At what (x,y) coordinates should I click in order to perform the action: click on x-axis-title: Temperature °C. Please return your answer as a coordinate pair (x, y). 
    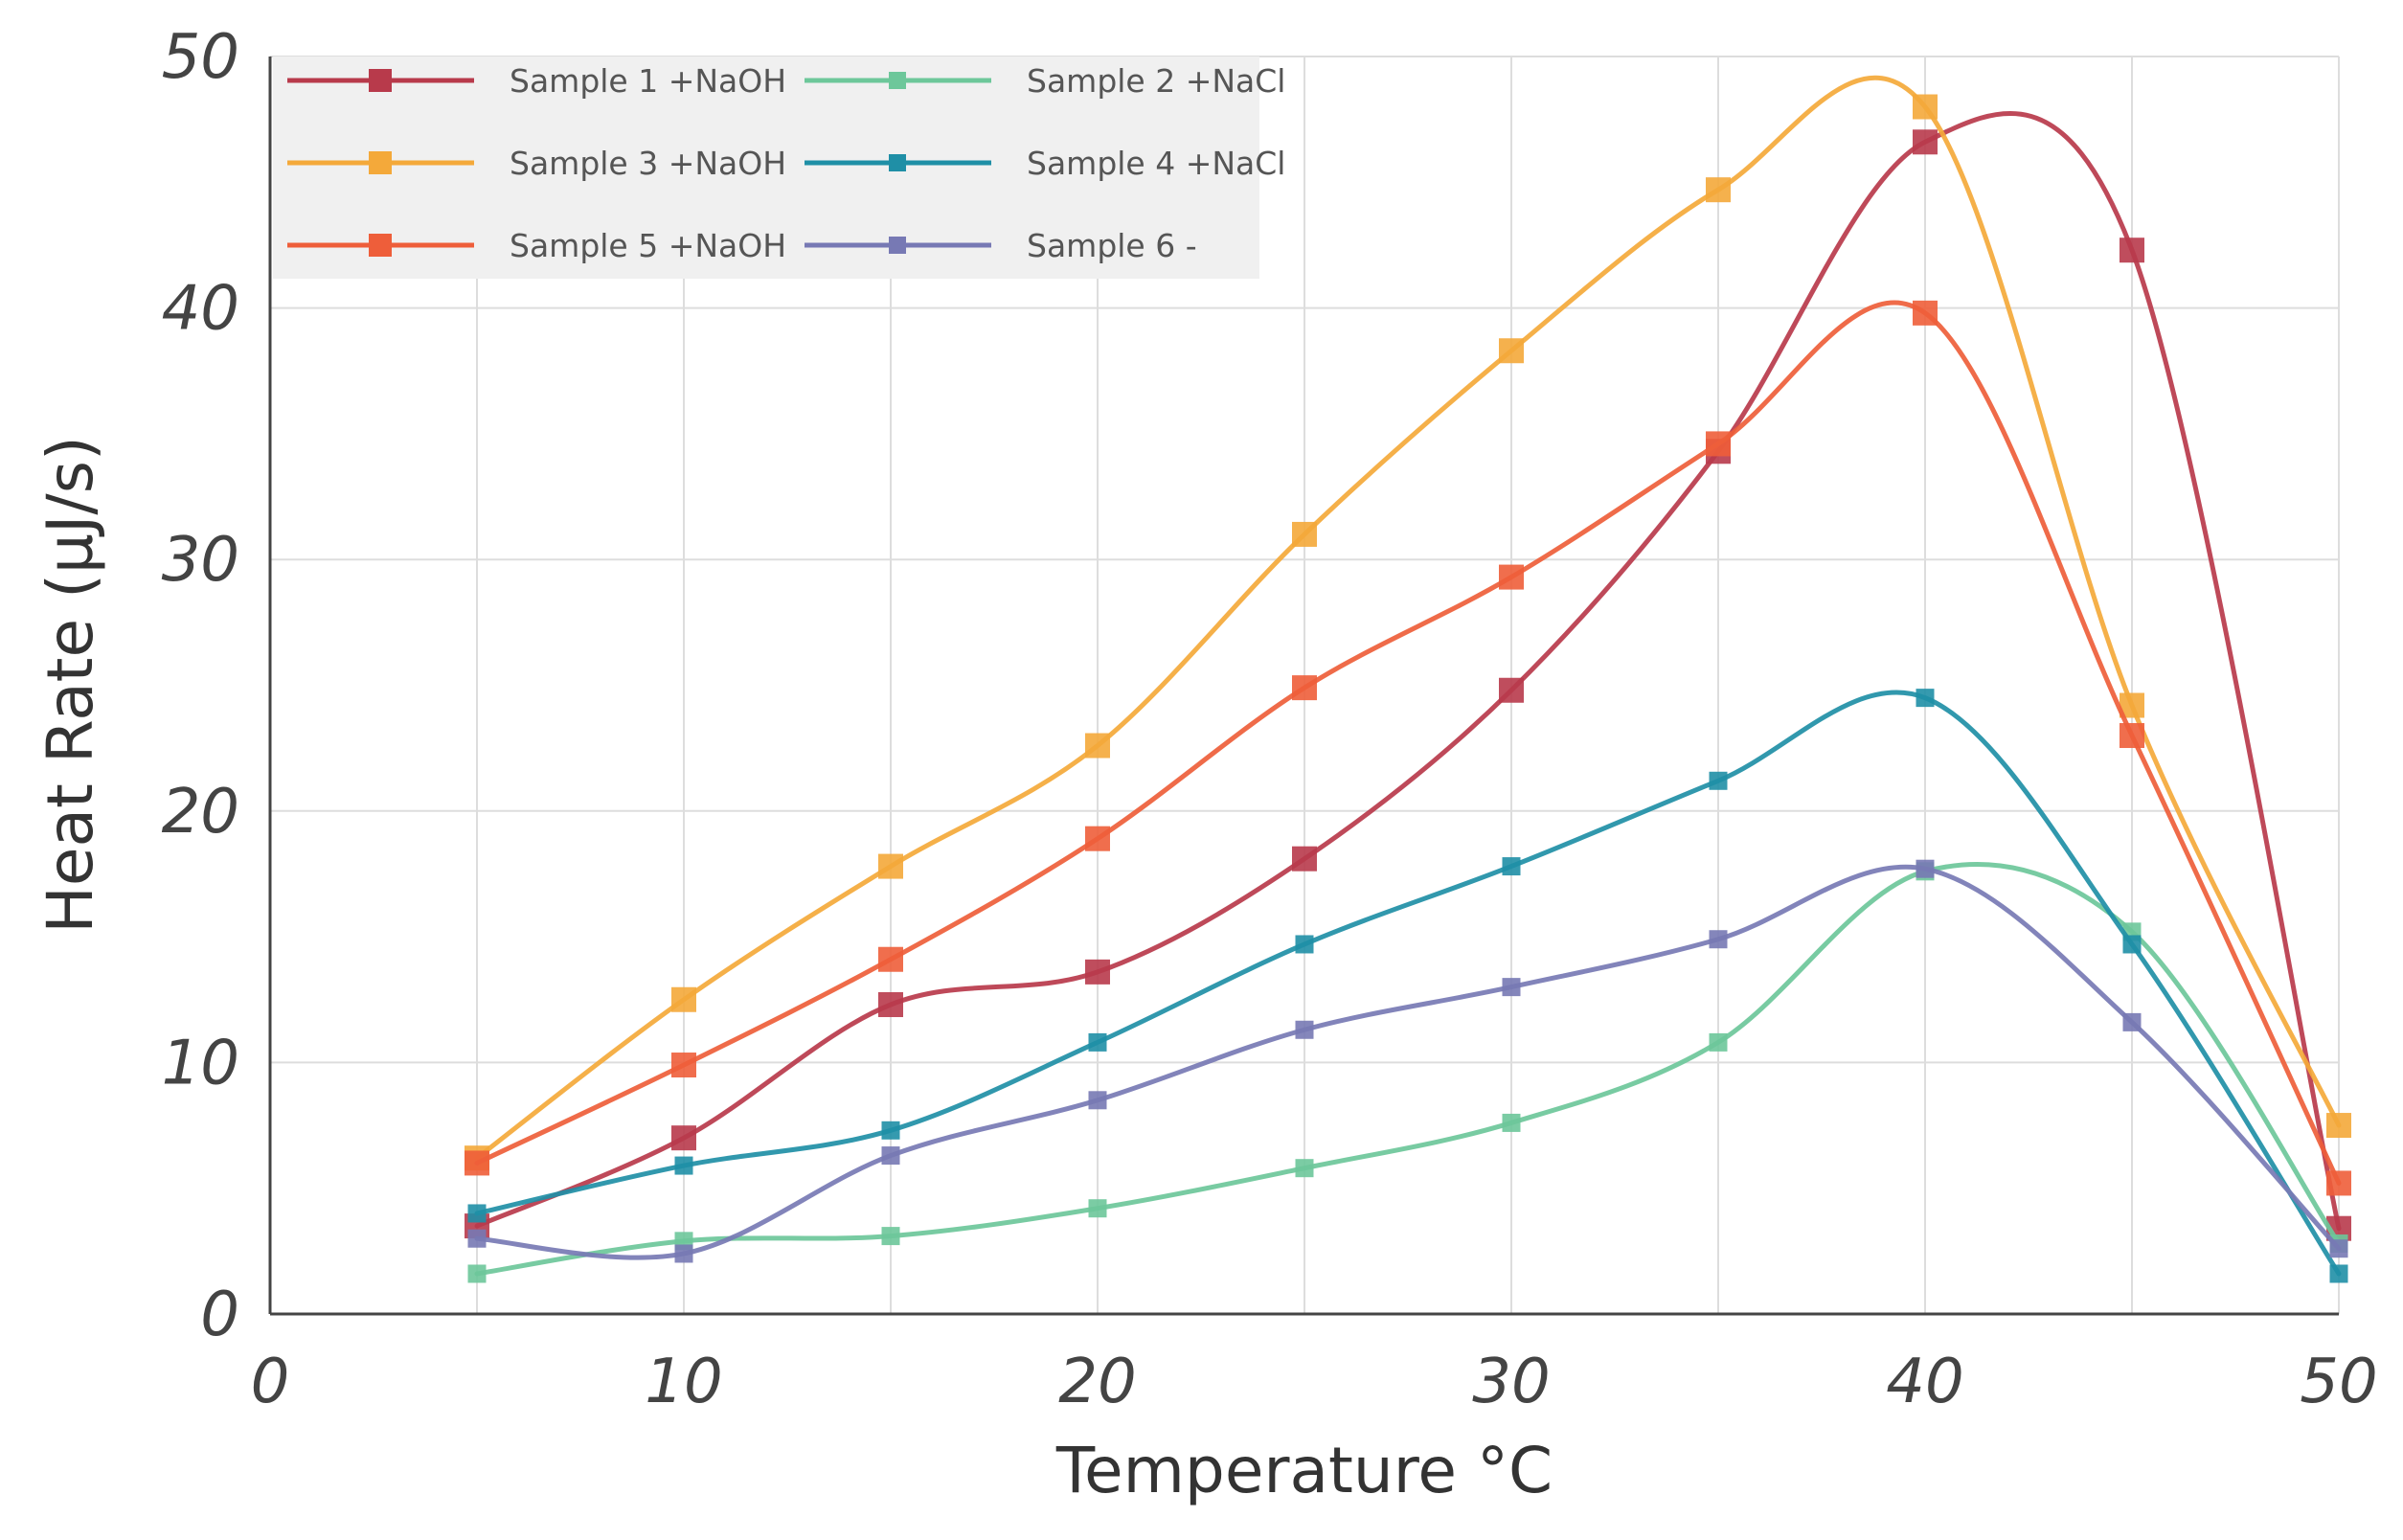
    Looking at the image, I should click on (1304, 1470).